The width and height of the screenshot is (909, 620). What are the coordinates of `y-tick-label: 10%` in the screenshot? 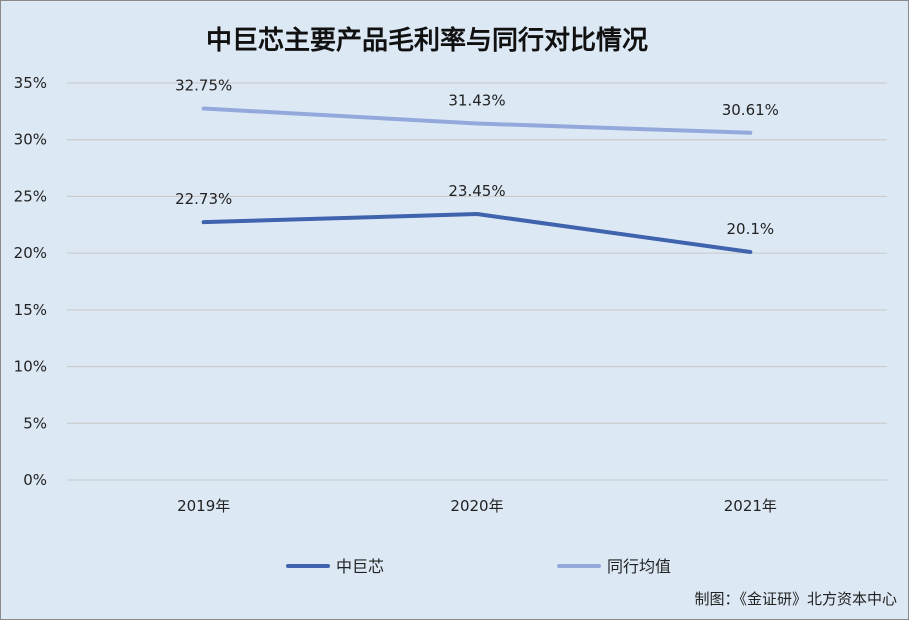 It's located at (30, 367).